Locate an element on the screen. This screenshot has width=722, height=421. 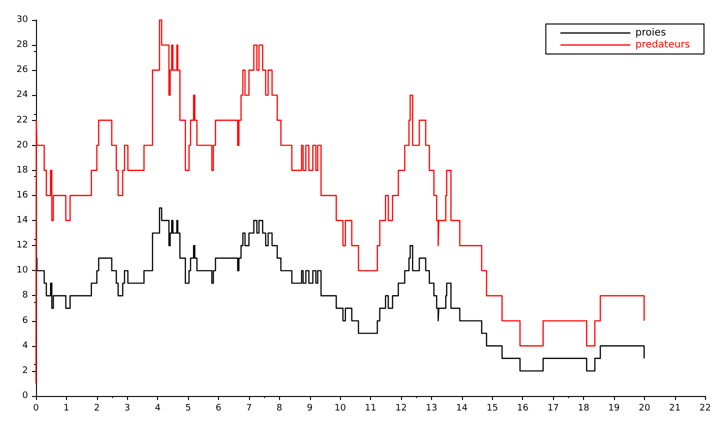
text: proies is located at coordinates (650, 33).